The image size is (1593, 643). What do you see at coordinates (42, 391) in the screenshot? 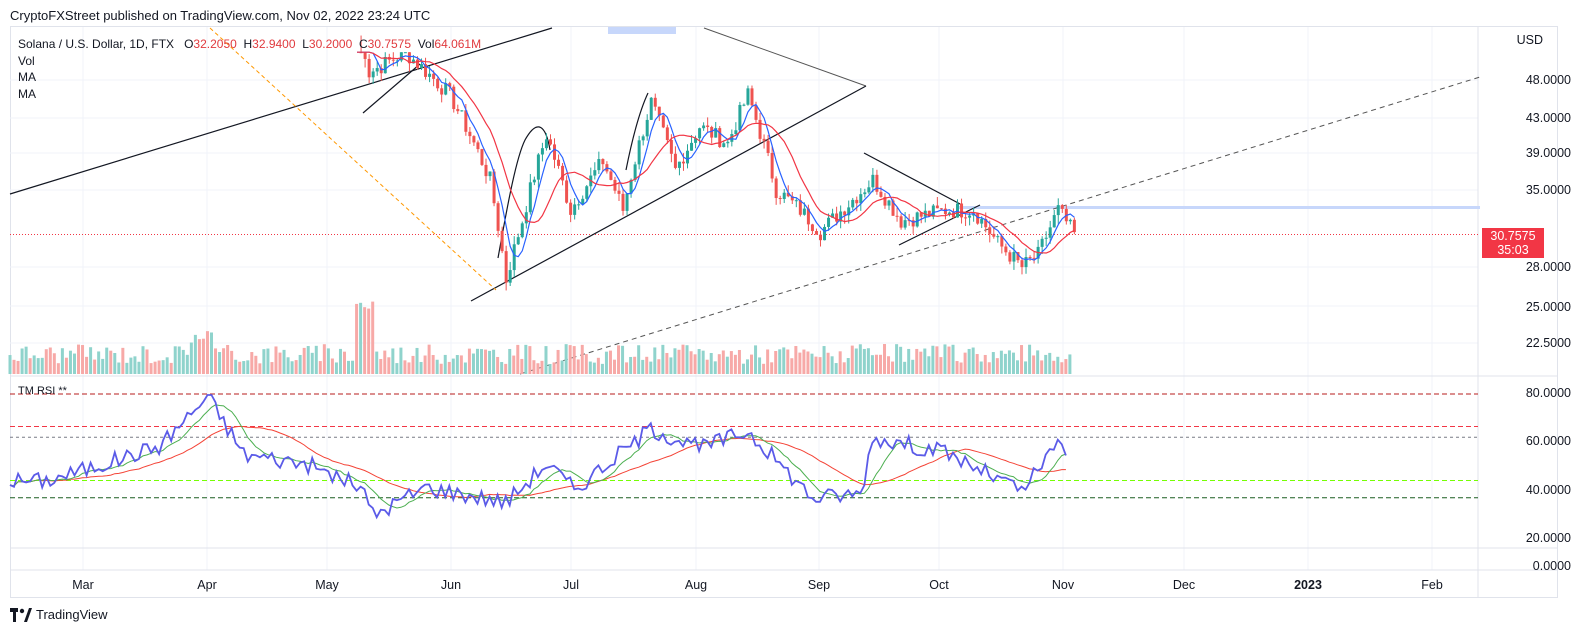
I see `rsi-label: TM RSI **` at bounding box center [42, 391].